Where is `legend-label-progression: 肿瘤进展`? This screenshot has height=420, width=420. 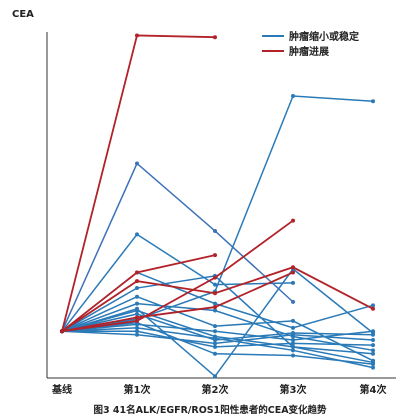
legend-label-progression: 肿瘤进展 is located at coordinates (309, 51).